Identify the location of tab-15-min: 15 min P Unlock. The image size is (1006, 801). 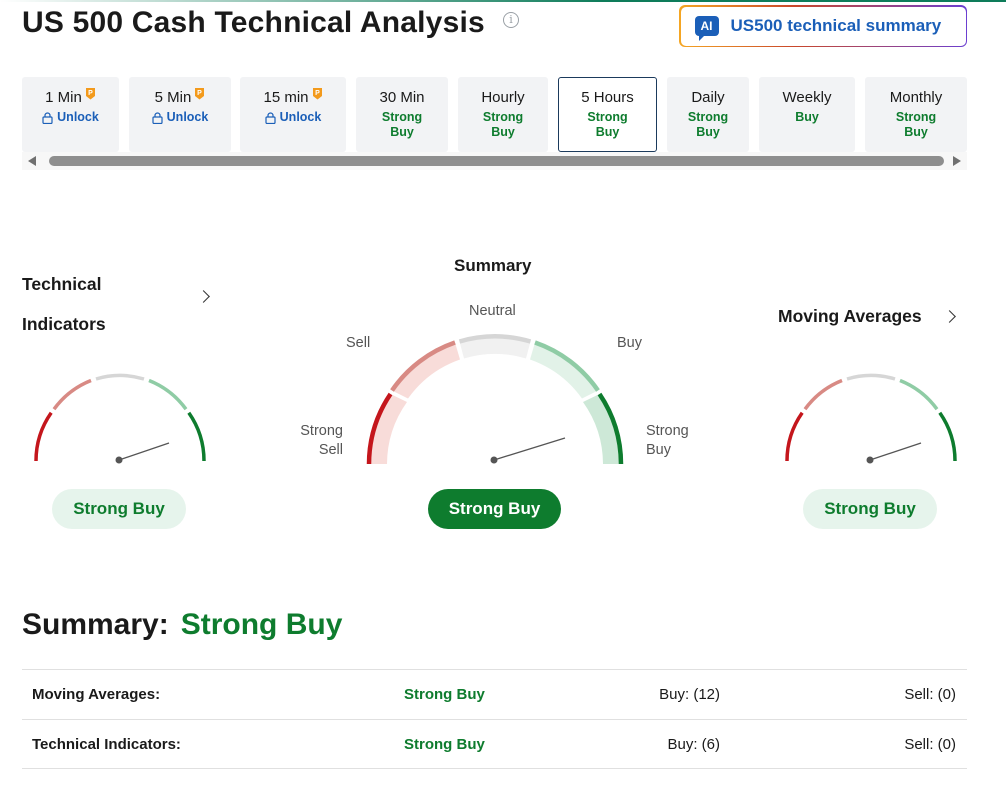
(293, 114).